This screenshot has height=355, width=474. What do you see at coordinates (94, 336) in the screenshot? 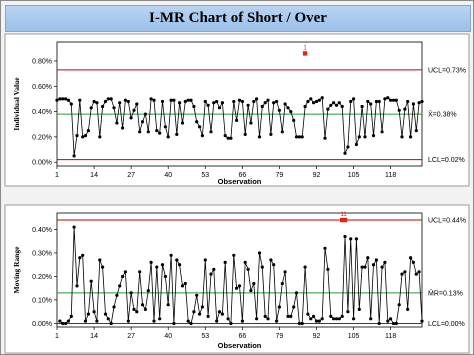
I see `moving-range-chart-x-tick-label: 14` at bounding box center [94, 336].